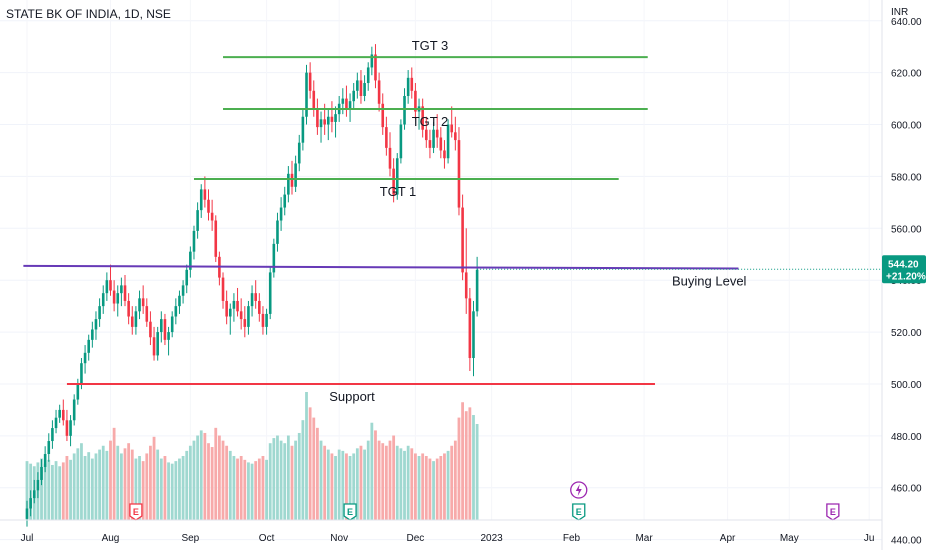 The width and height of the screenshot is (932, 550). I want to click on y-tick-label: 600.00, so click(906, 126).